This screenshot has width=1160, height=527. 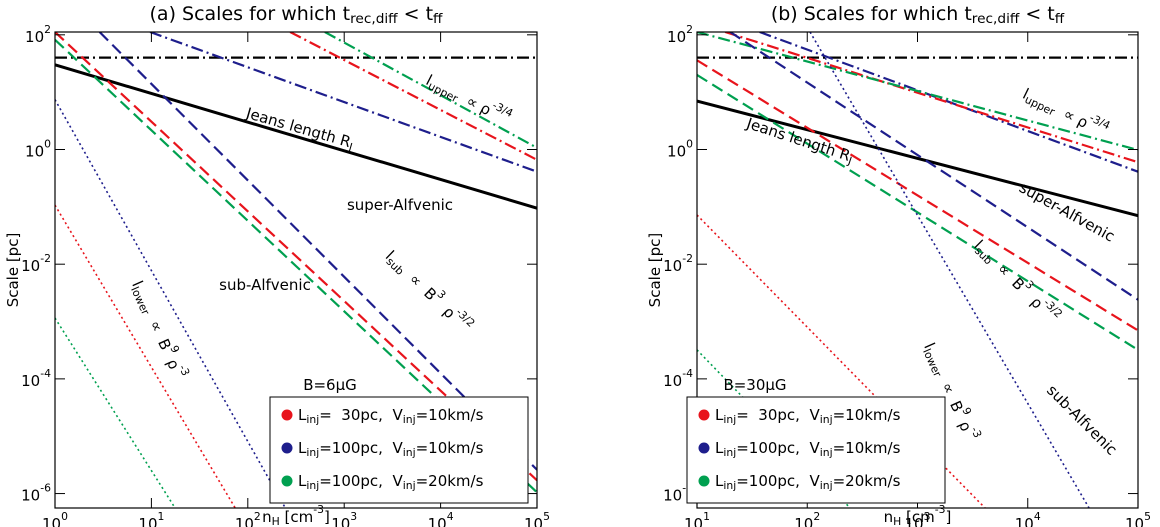 What do you see at coordinates (546, 516) in the screenshot?
I see `text-sup: 5` at bounding box center [546, 516].